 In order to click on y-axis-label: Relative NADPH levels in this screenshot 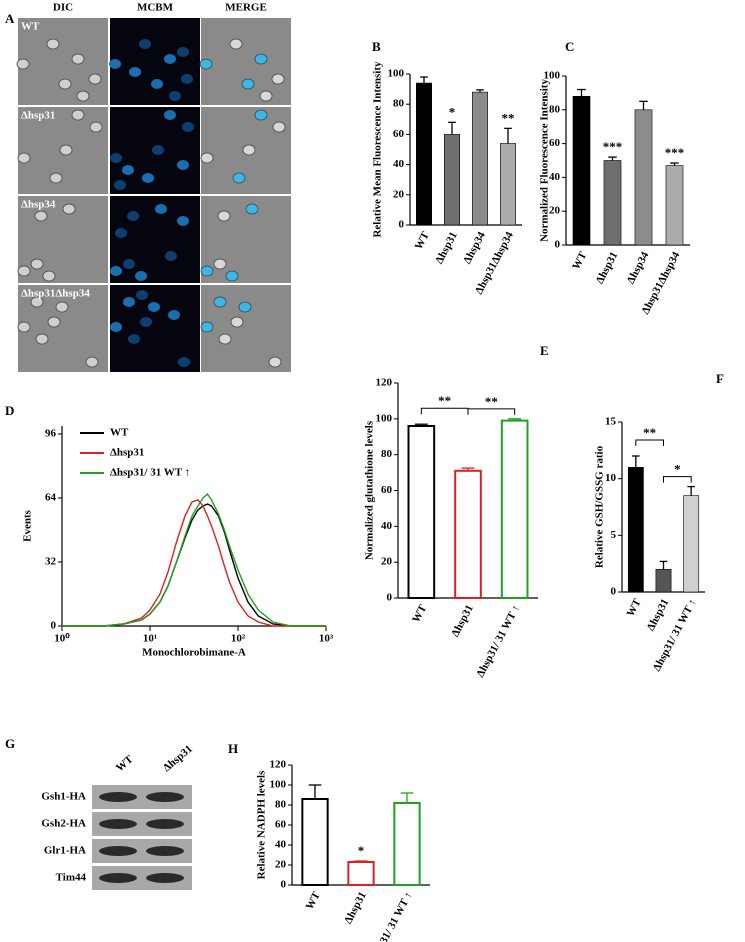, I will do `click(262, 824)`.